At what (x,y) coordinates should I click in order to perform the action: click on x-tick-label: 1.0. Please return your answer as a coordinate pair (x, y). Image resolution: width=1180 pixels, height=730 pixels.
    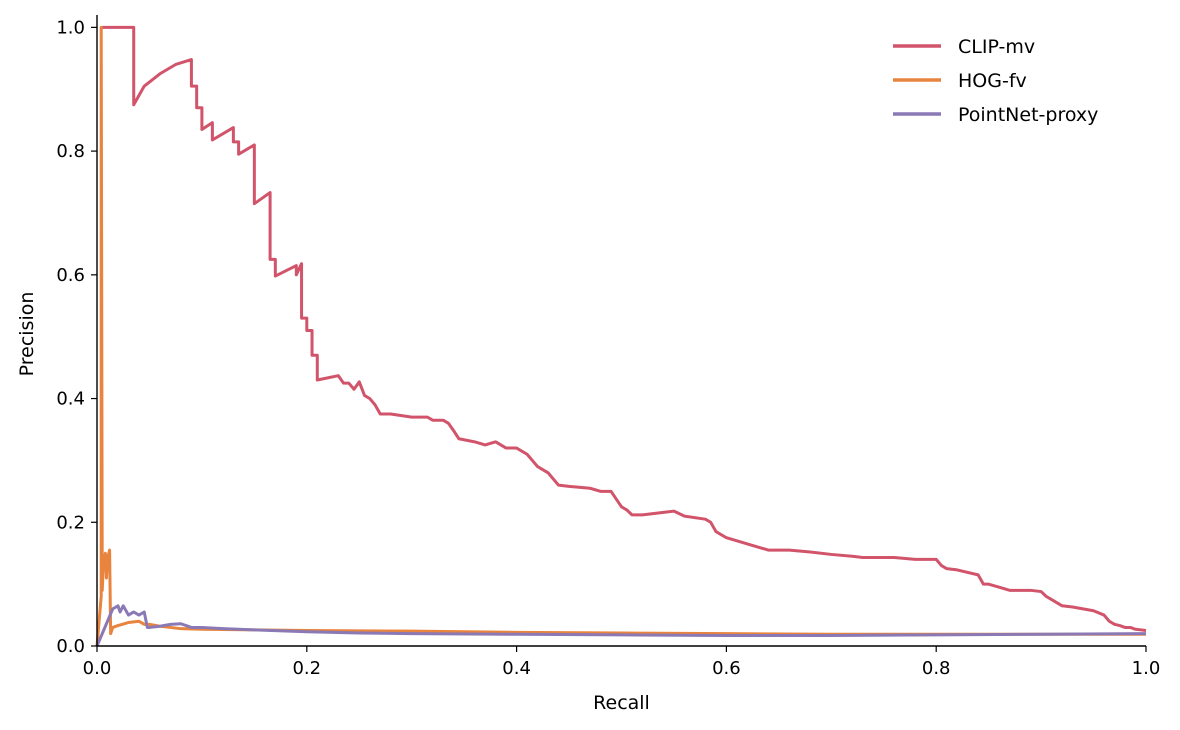
    Looking at the image, I should click on (1146, 668).